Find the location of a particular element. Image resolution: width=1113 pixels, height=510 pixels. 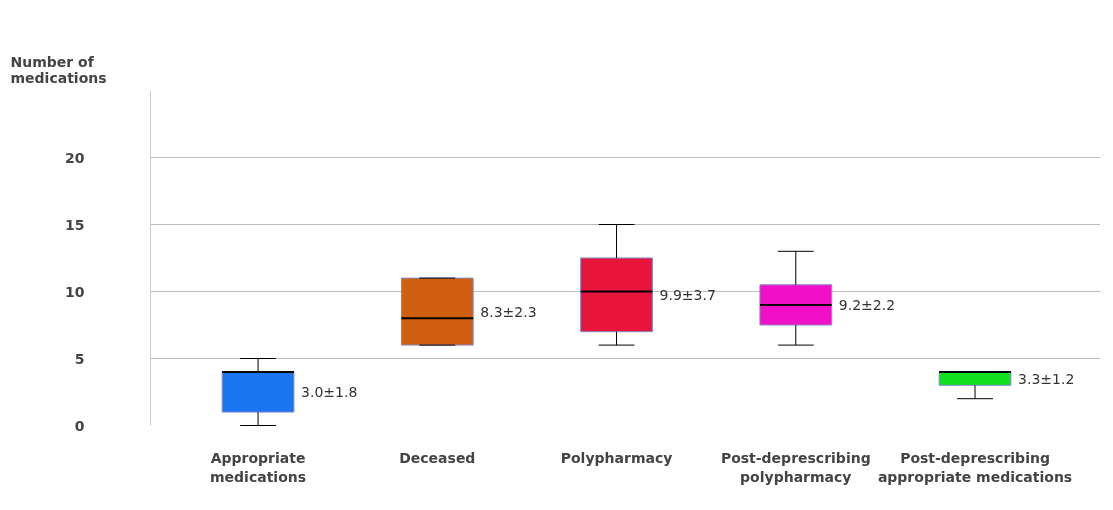

annotation: 3.0±1.8 is located at coordinates (329, 392).